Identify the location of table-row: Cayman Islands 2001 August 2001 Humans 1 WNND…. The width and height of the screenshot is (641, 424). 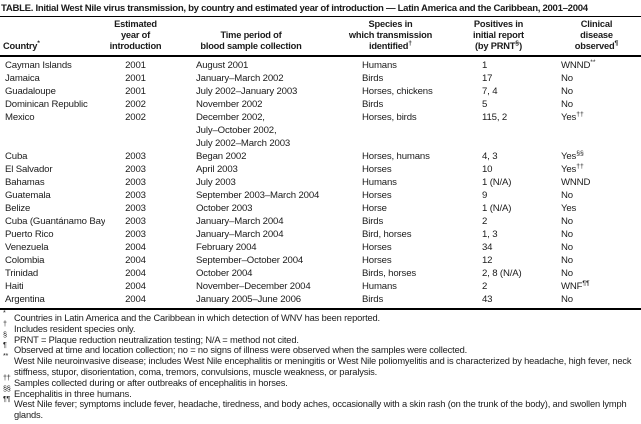
(320, 64).